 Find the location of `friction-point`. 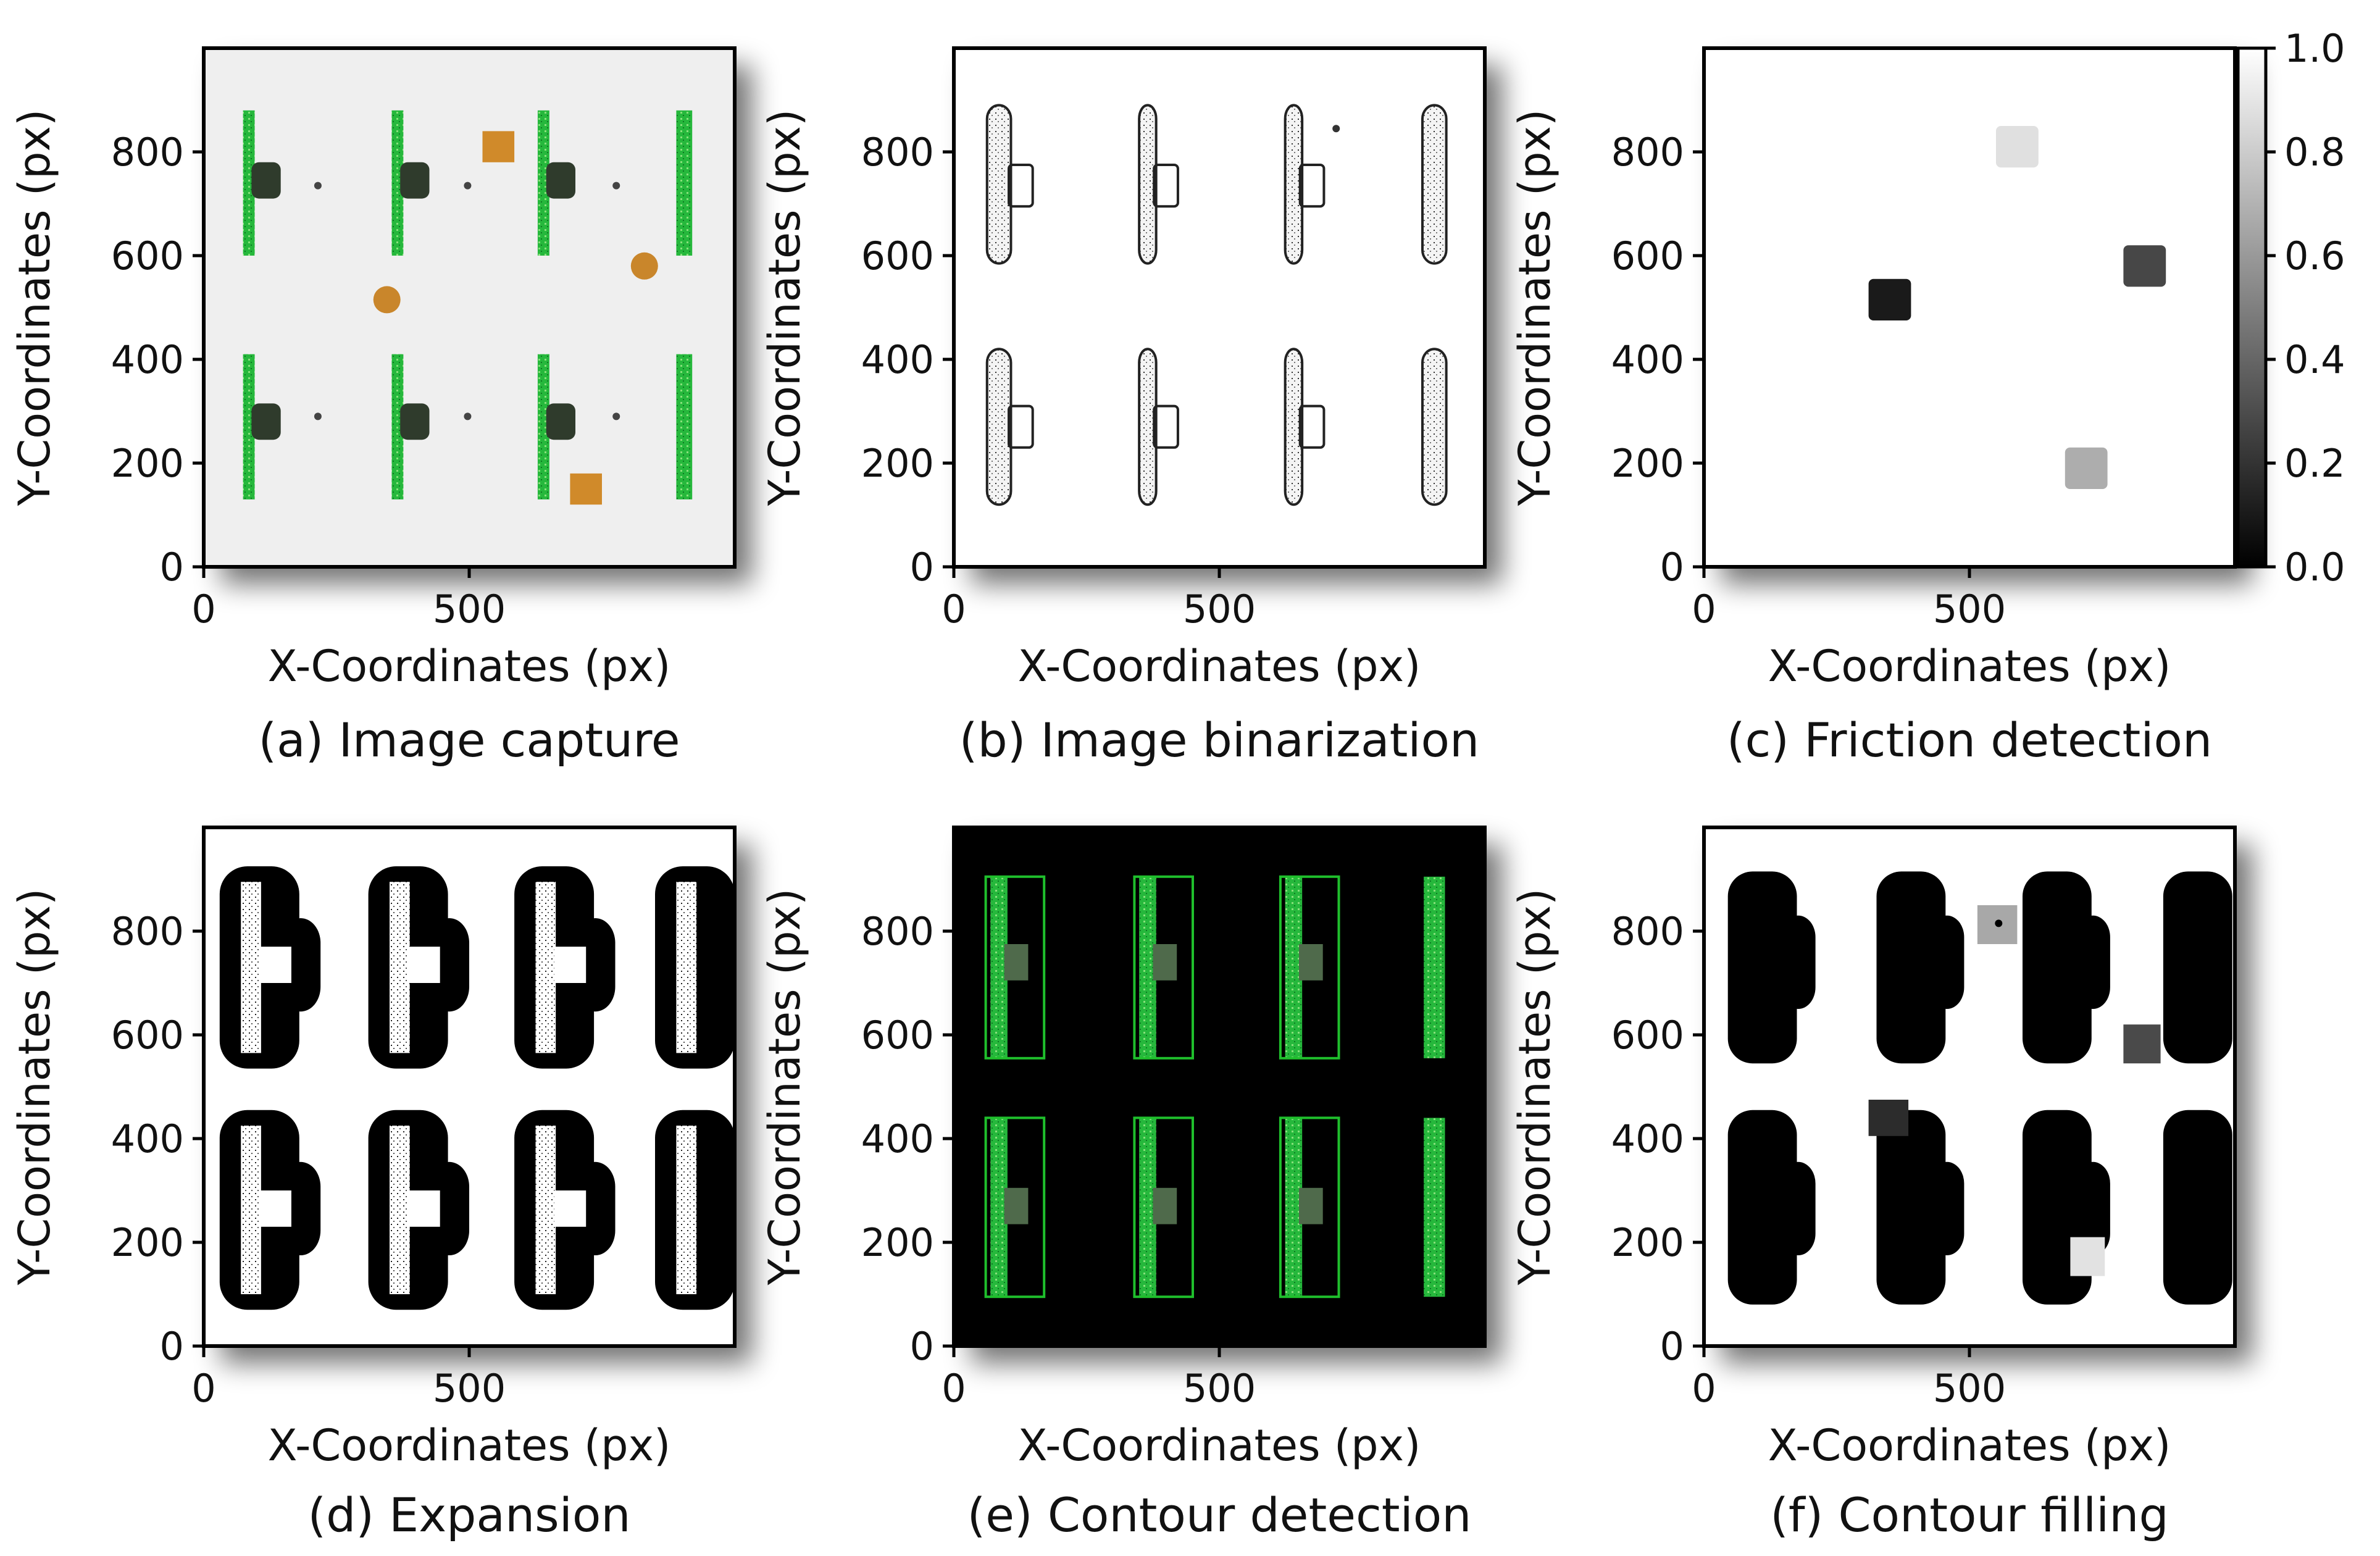

friction-point is located at coordinates (1890, 299).